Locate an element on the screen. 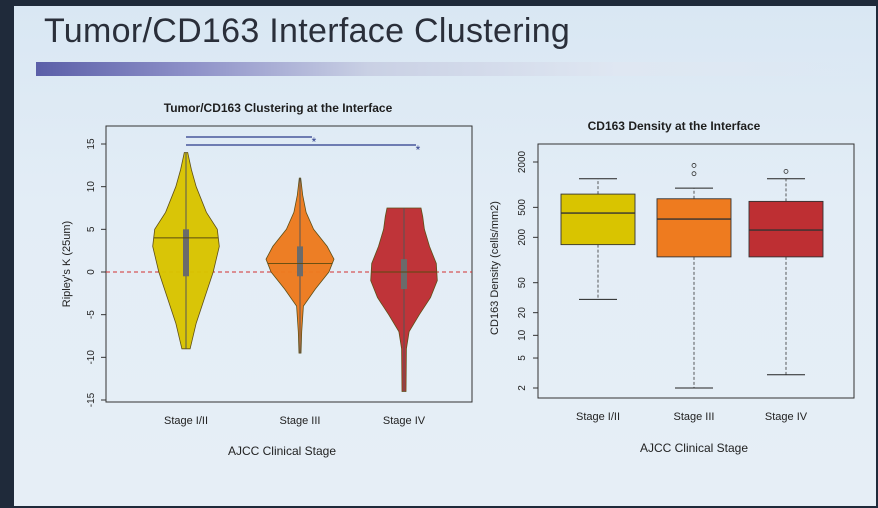 This screenshot has width=878, height=508. box-chart-title: CD163 Density at the Interface is located at coordinates (674, 126).